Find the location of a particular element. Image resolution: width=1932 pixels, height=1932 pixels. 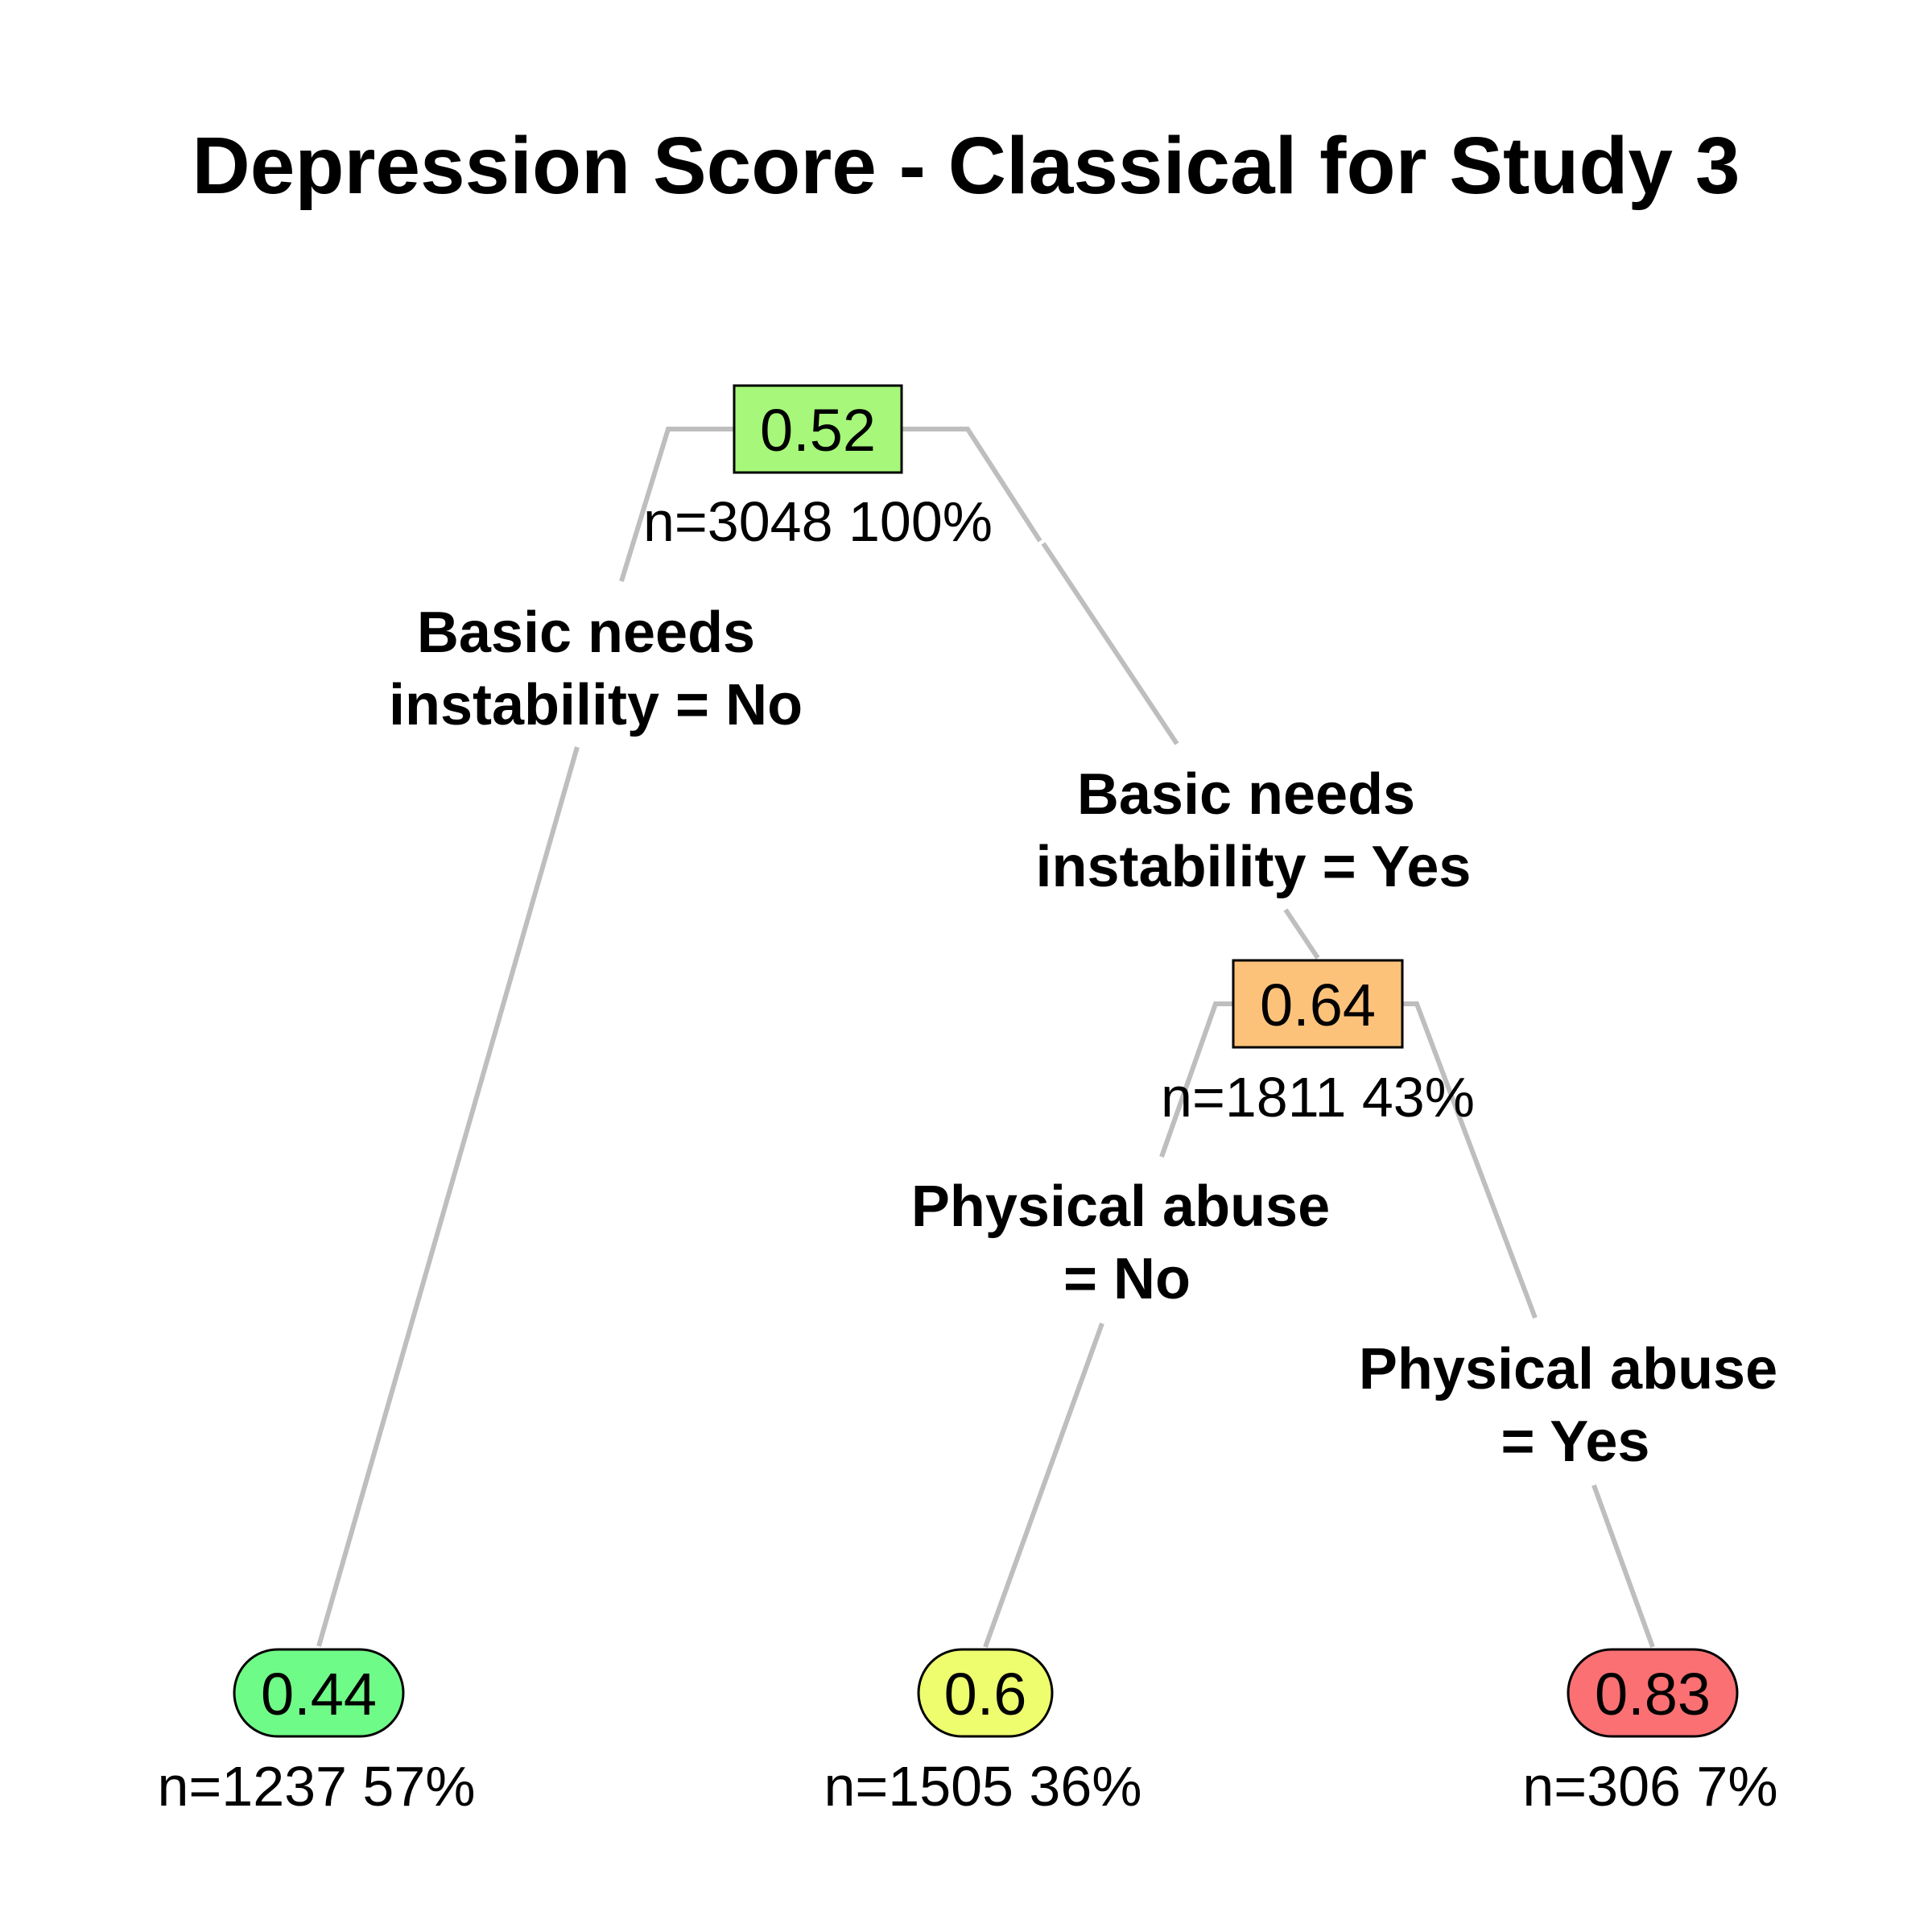

node-root: 0.52 n=3048 100% is located at coordinates (818, 468).